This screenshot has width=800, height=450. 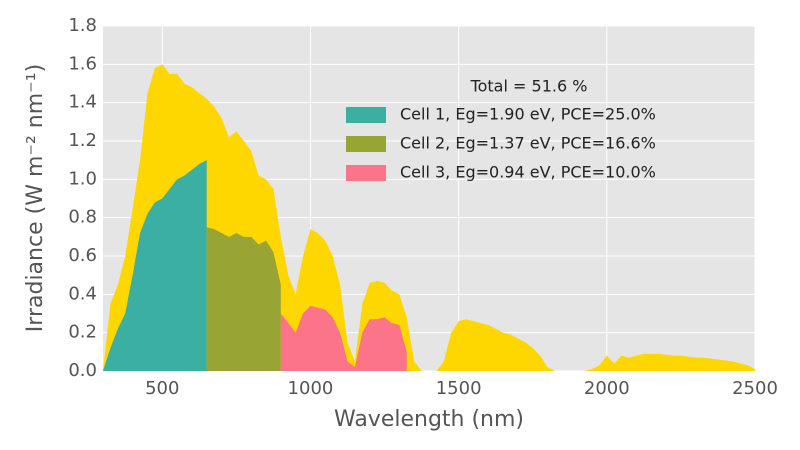 I want to click on legend-label: Cell 2, Eg=1.37 eV, PCE=16.6%, so click(x=528, y=143).